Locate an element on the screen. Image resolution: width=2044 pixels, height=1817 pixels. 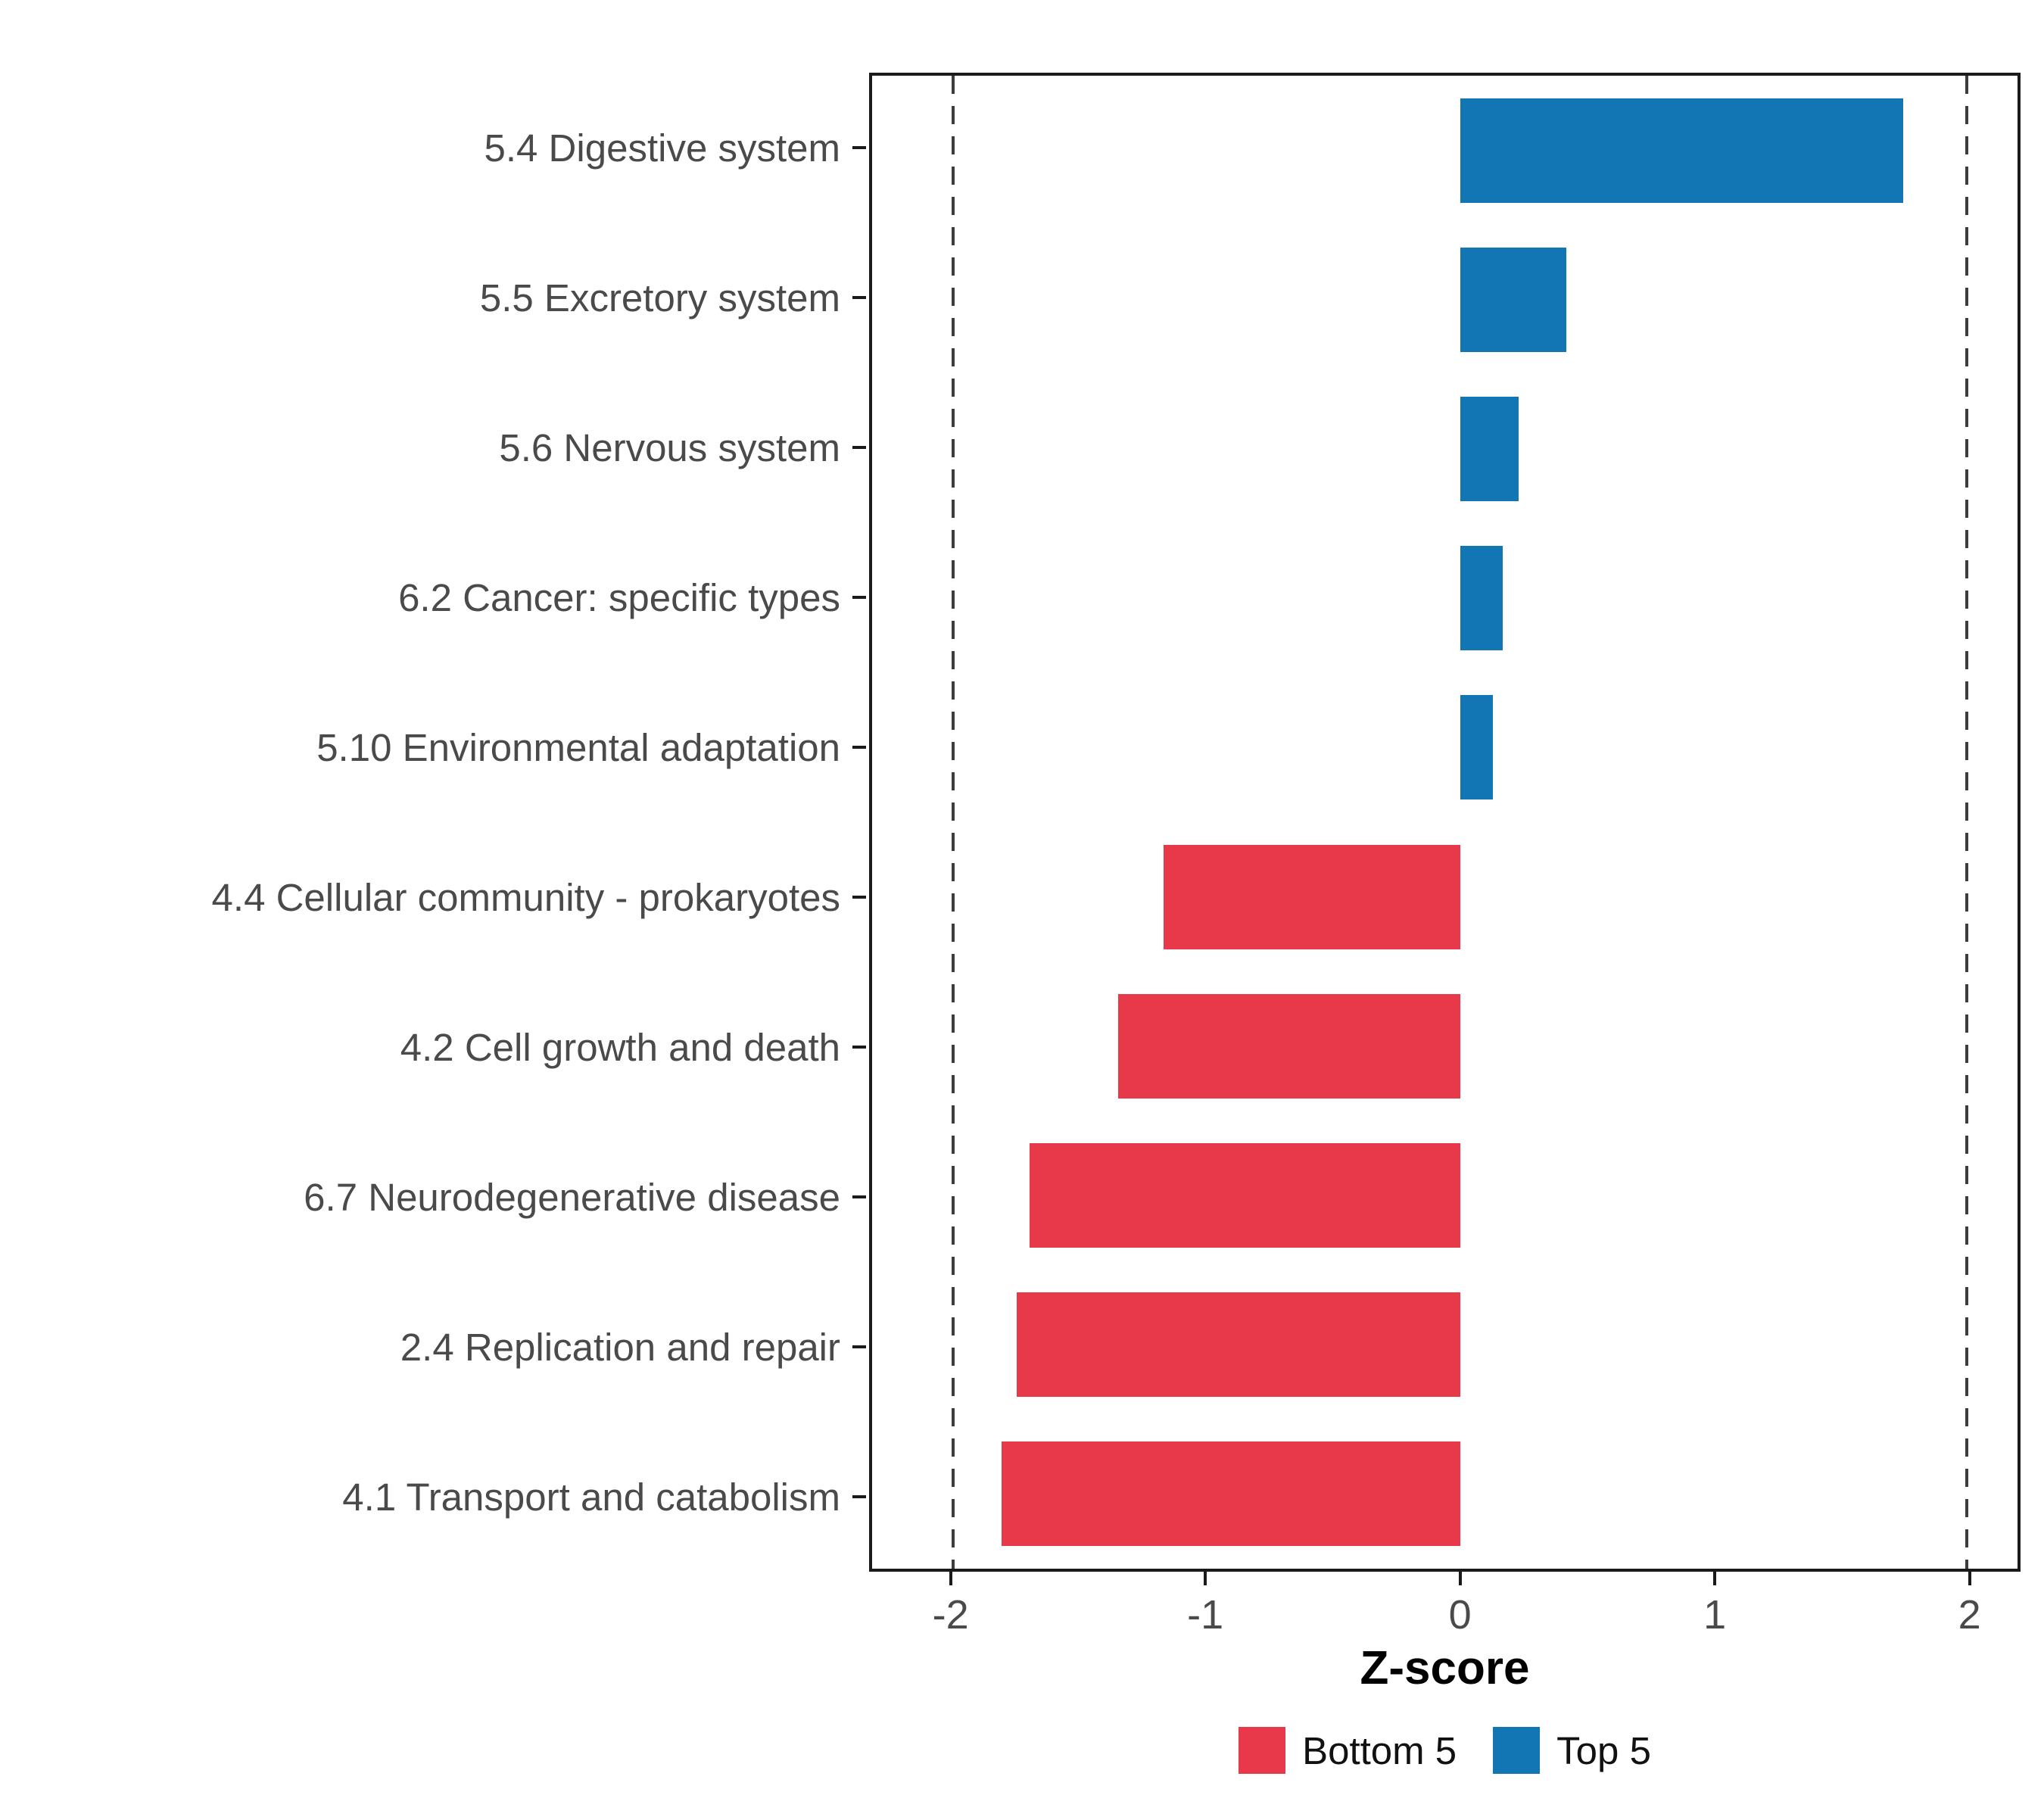
y-axis-label: 5.4 Digestive system is located at coordinates (662, 148).